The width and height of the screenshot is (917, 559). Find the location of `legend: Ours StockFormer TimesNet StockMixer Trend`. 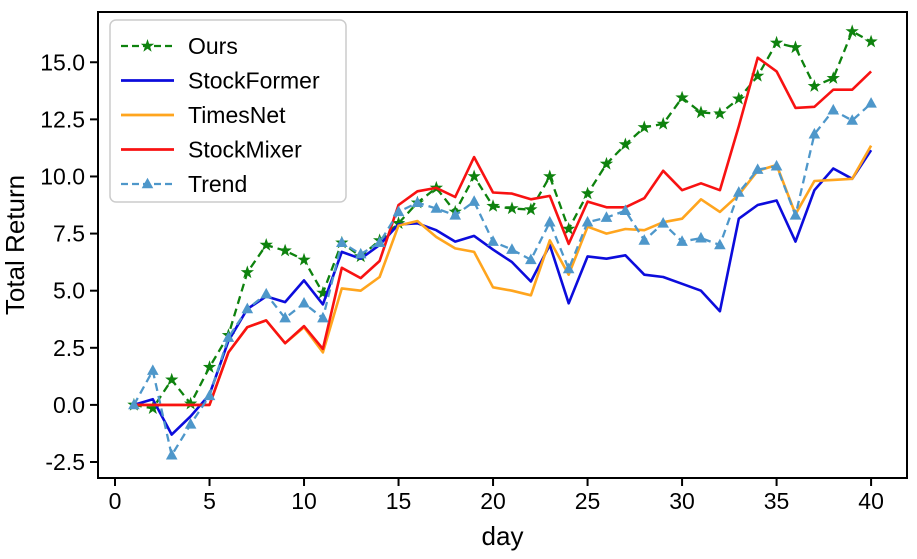

legend: Ours StockFormer TimesNet StockMixer Trend is located at coordinates (228, 111).